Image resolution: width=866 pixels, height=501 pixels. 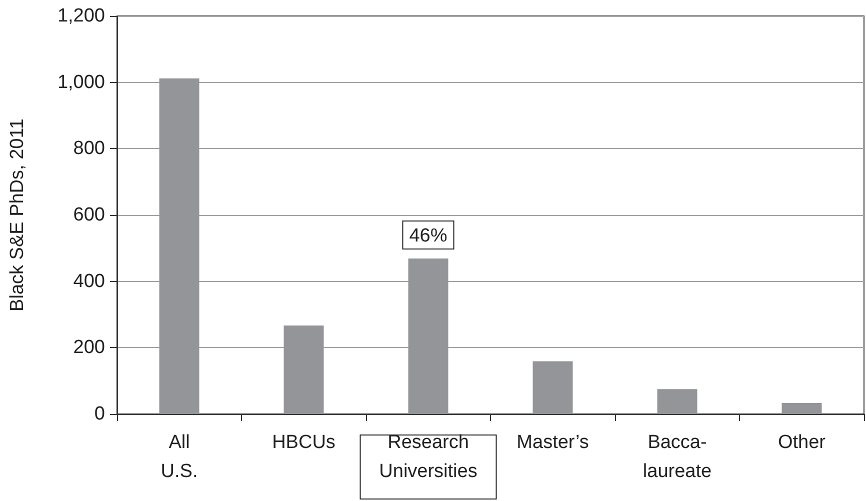 I want to click on y-axis-title: Black S&E PhDs, 2011, so click(x=17, y=215).